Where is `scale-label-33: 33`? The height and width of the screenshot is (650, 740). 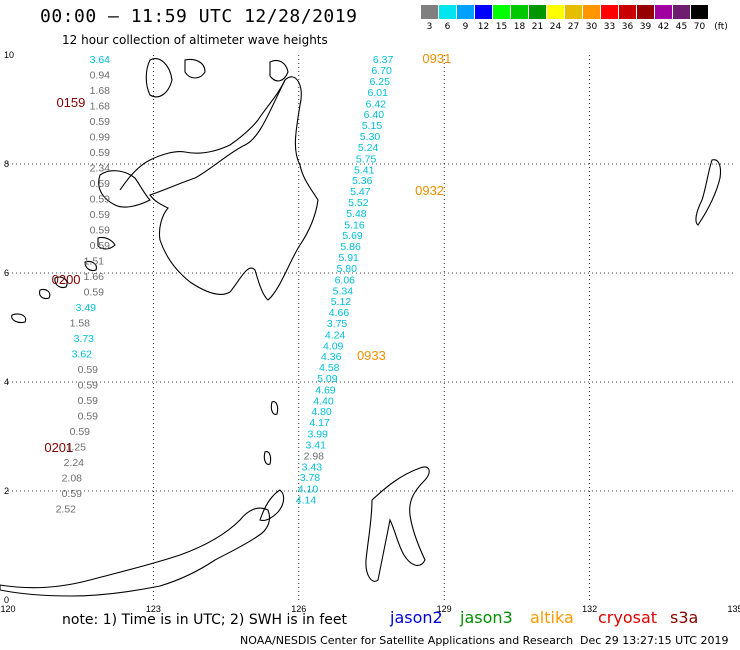 scale-label-33: 33 is located at coordinates (609, 27).